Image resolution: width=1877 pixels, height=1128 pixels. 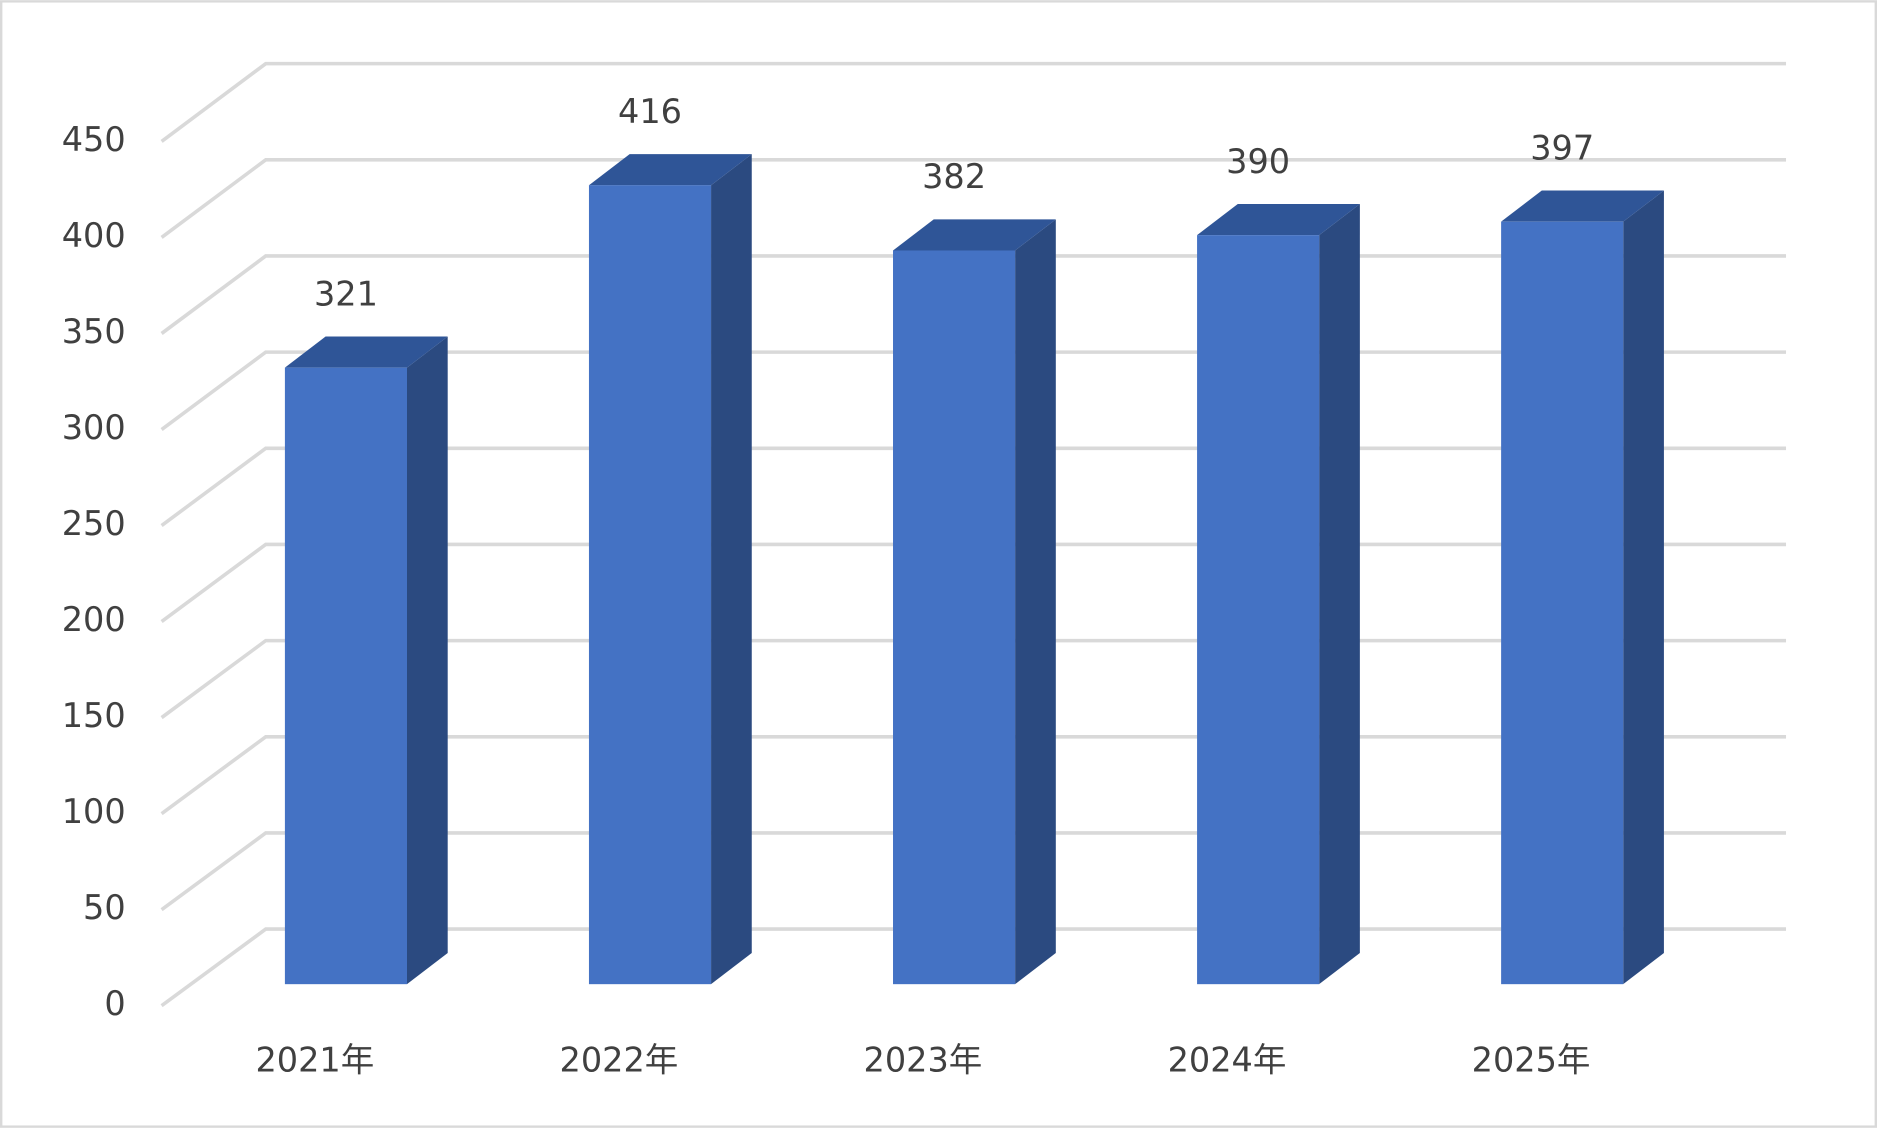 I want to click on y-tick-label: 300, so click(x=94, y=427).